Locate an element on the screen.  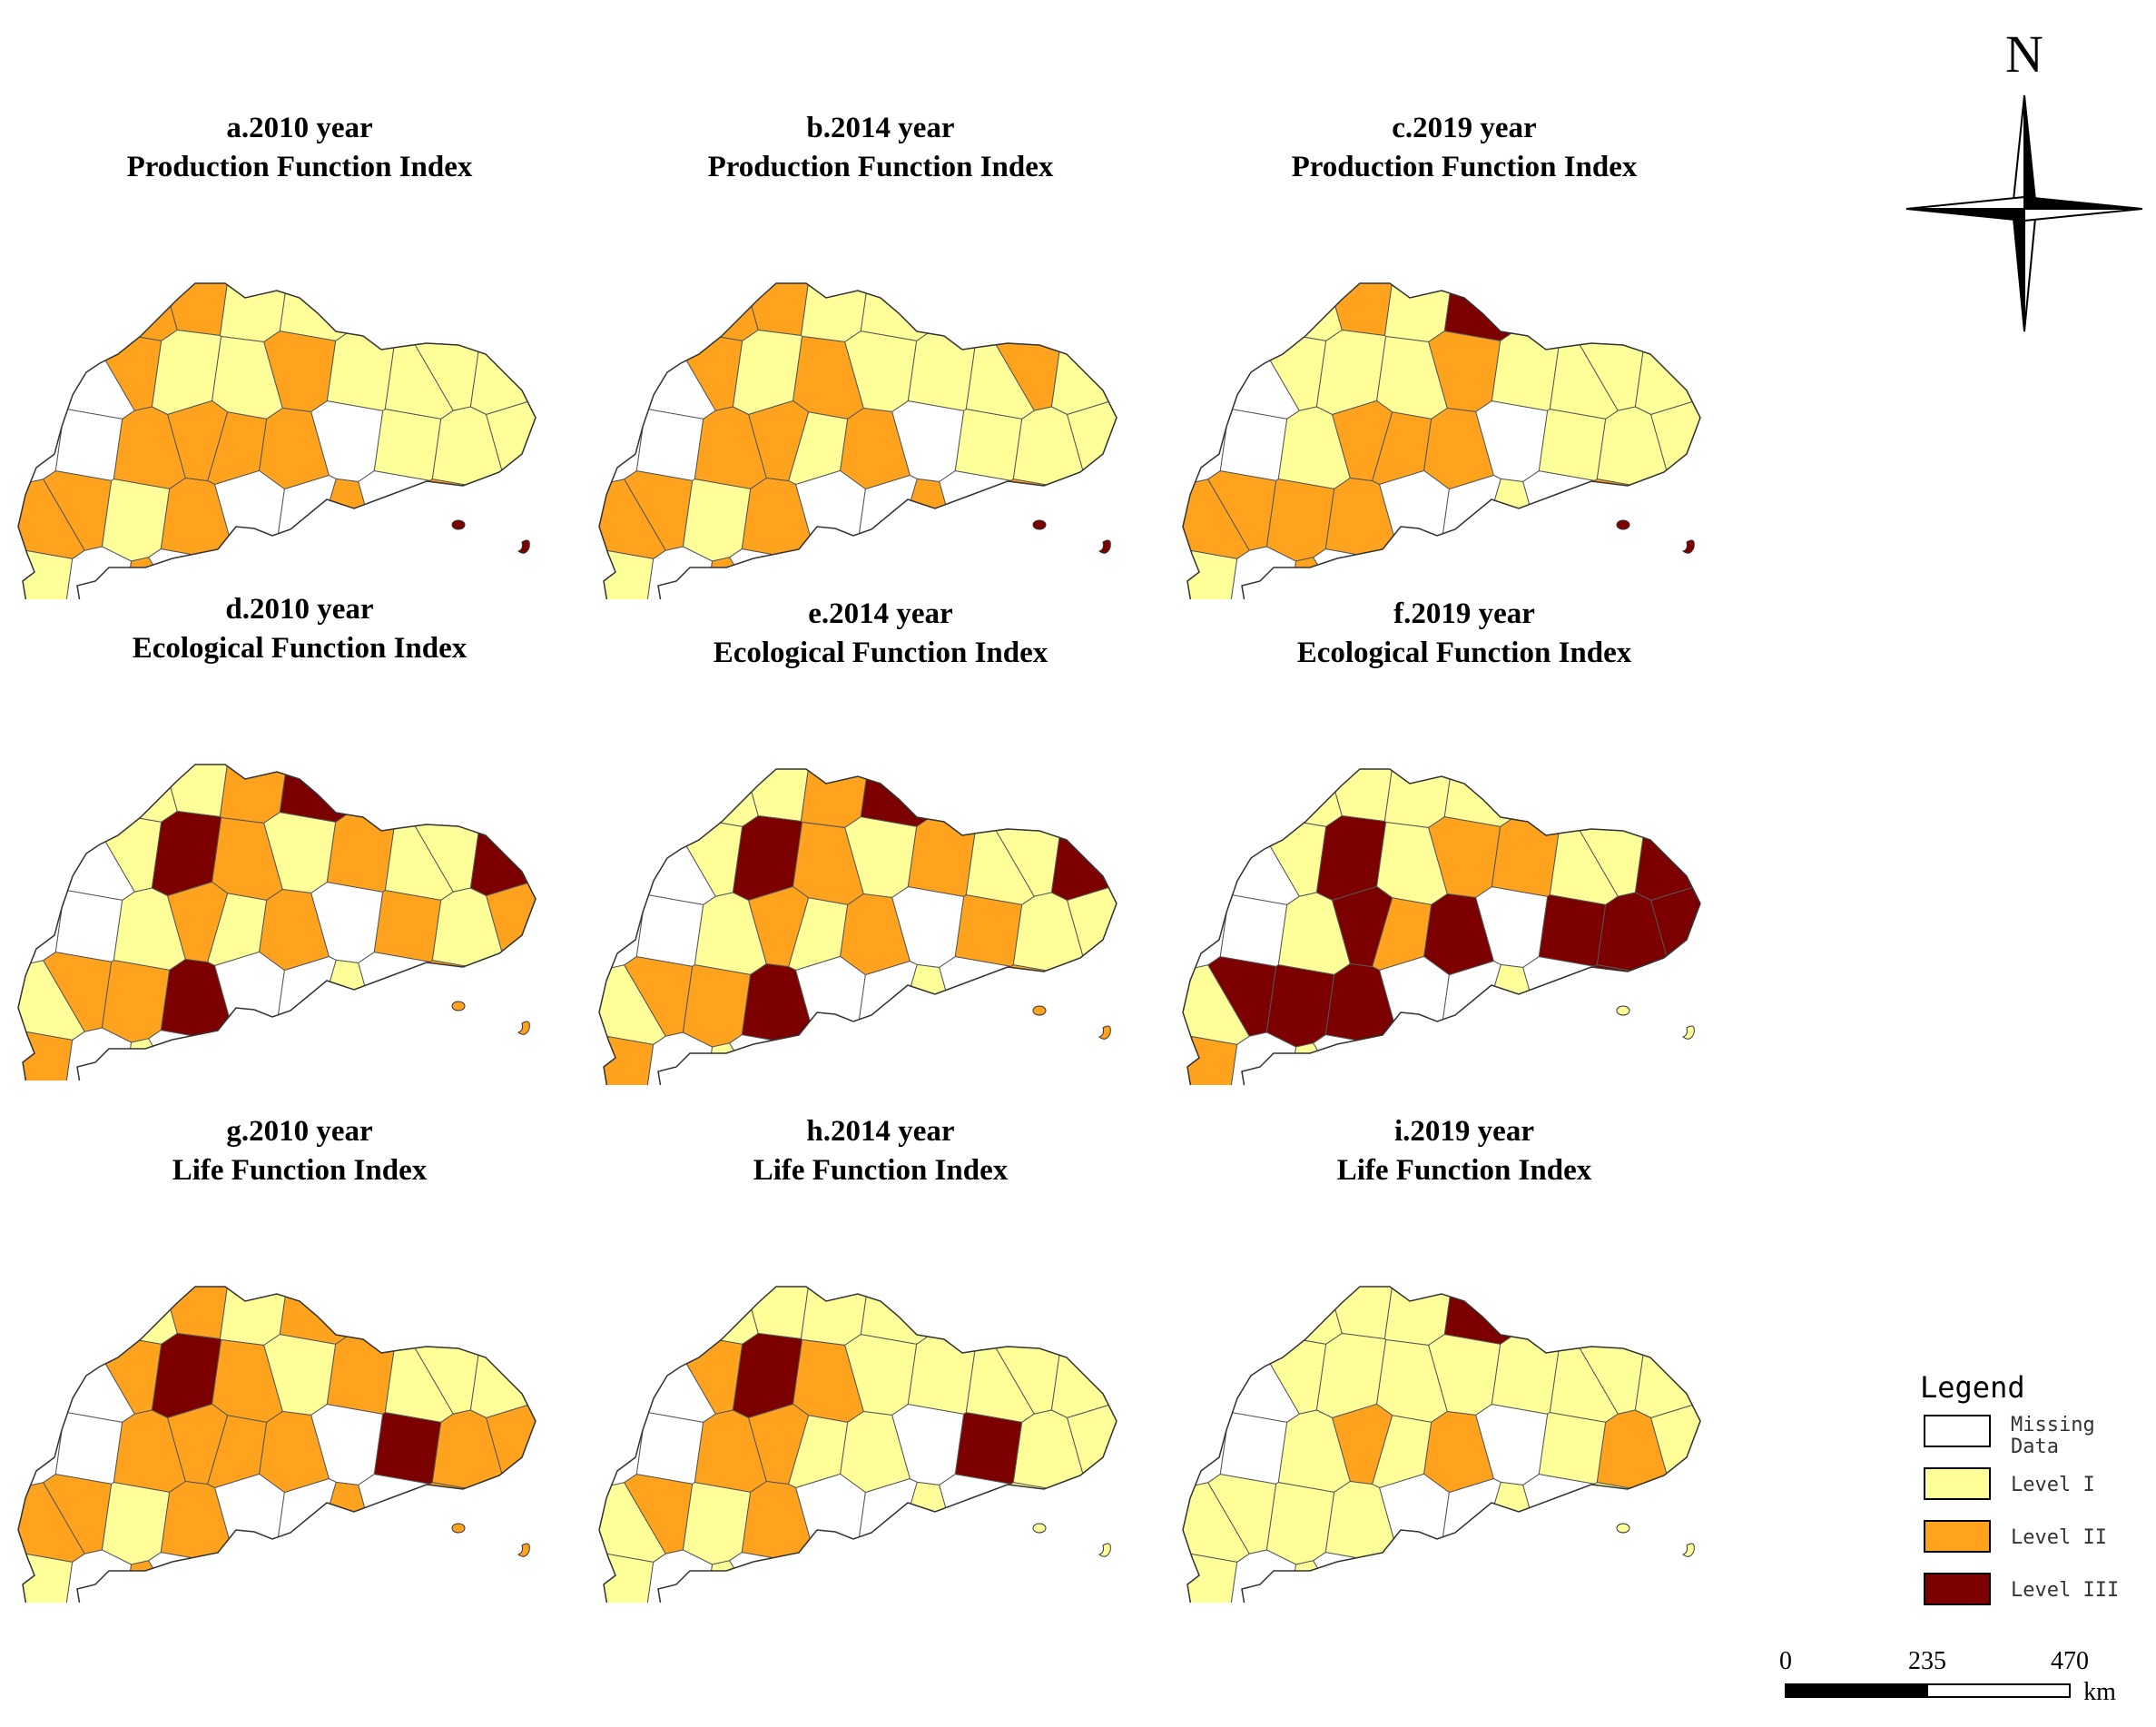
scale-bar-graphic is located at coordinates (1928, 1690).